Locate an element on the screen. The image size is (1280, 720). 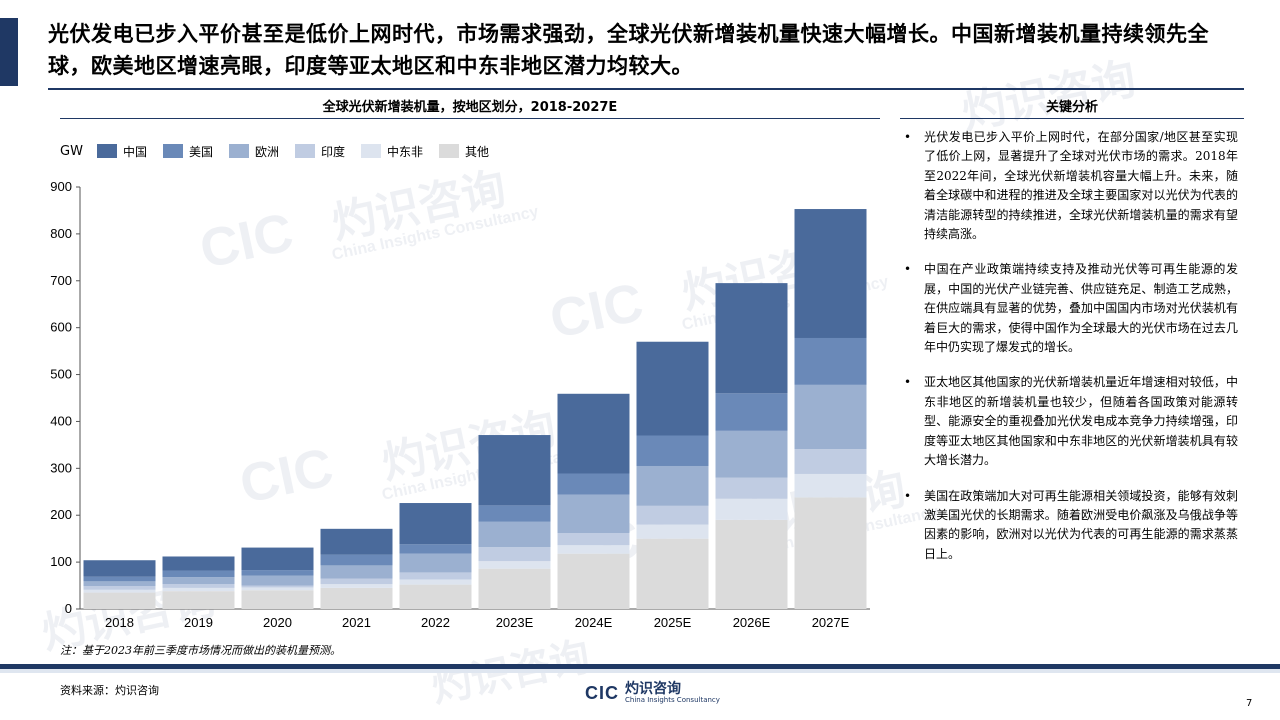
legend-label: 美国 is located at coordinates (200, 151).